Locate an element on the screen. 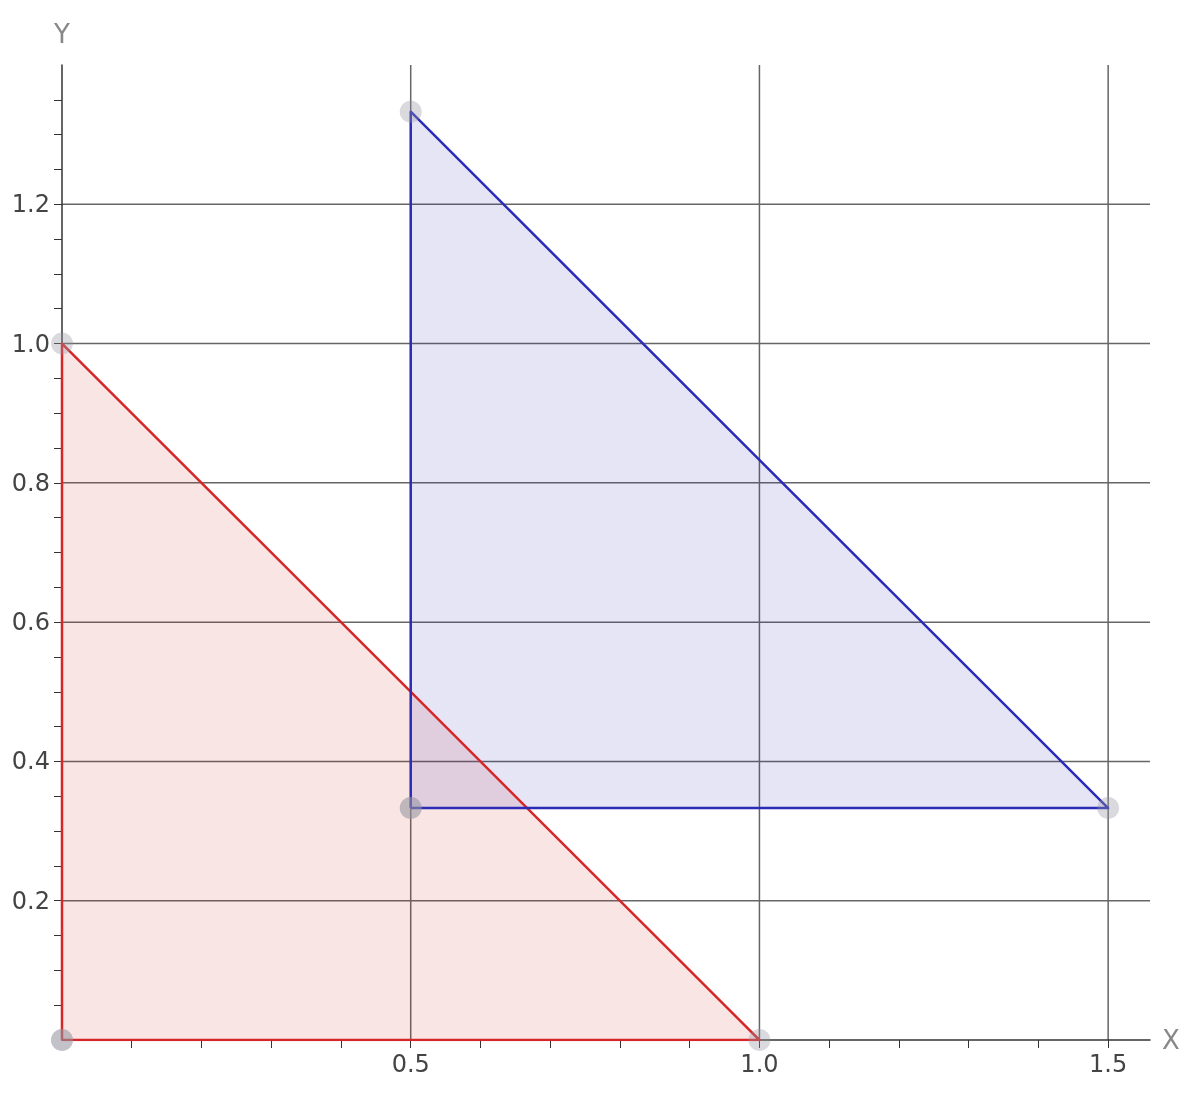 Image resolution: width=1200 pixels, height=1097 pixels. y-tick-label: 1.0 is located at coordinates (30, 343).